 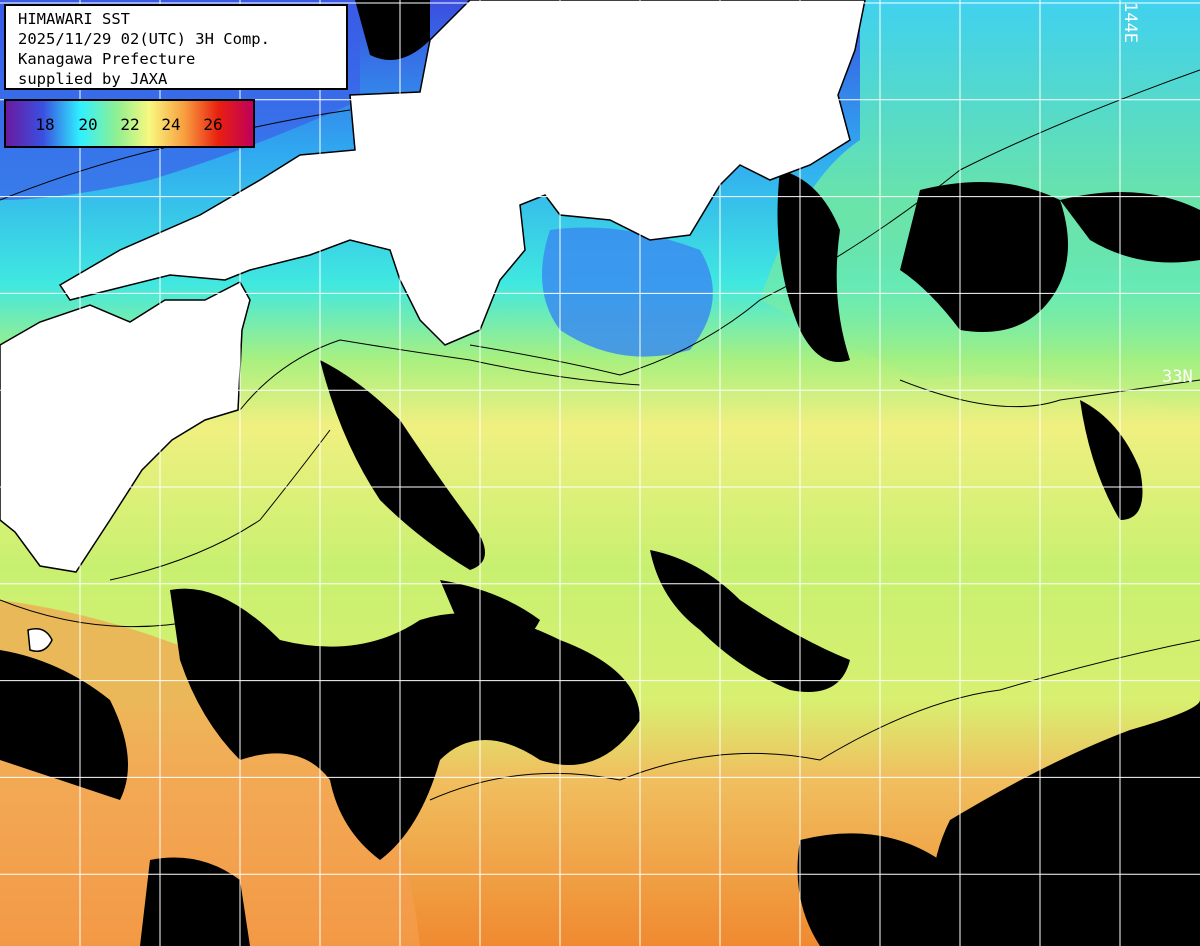 What do you see at coordinates (93, 79) in the screenshot?
I see `data-source: supplied by JAXA` at bounding box center [93, 79].